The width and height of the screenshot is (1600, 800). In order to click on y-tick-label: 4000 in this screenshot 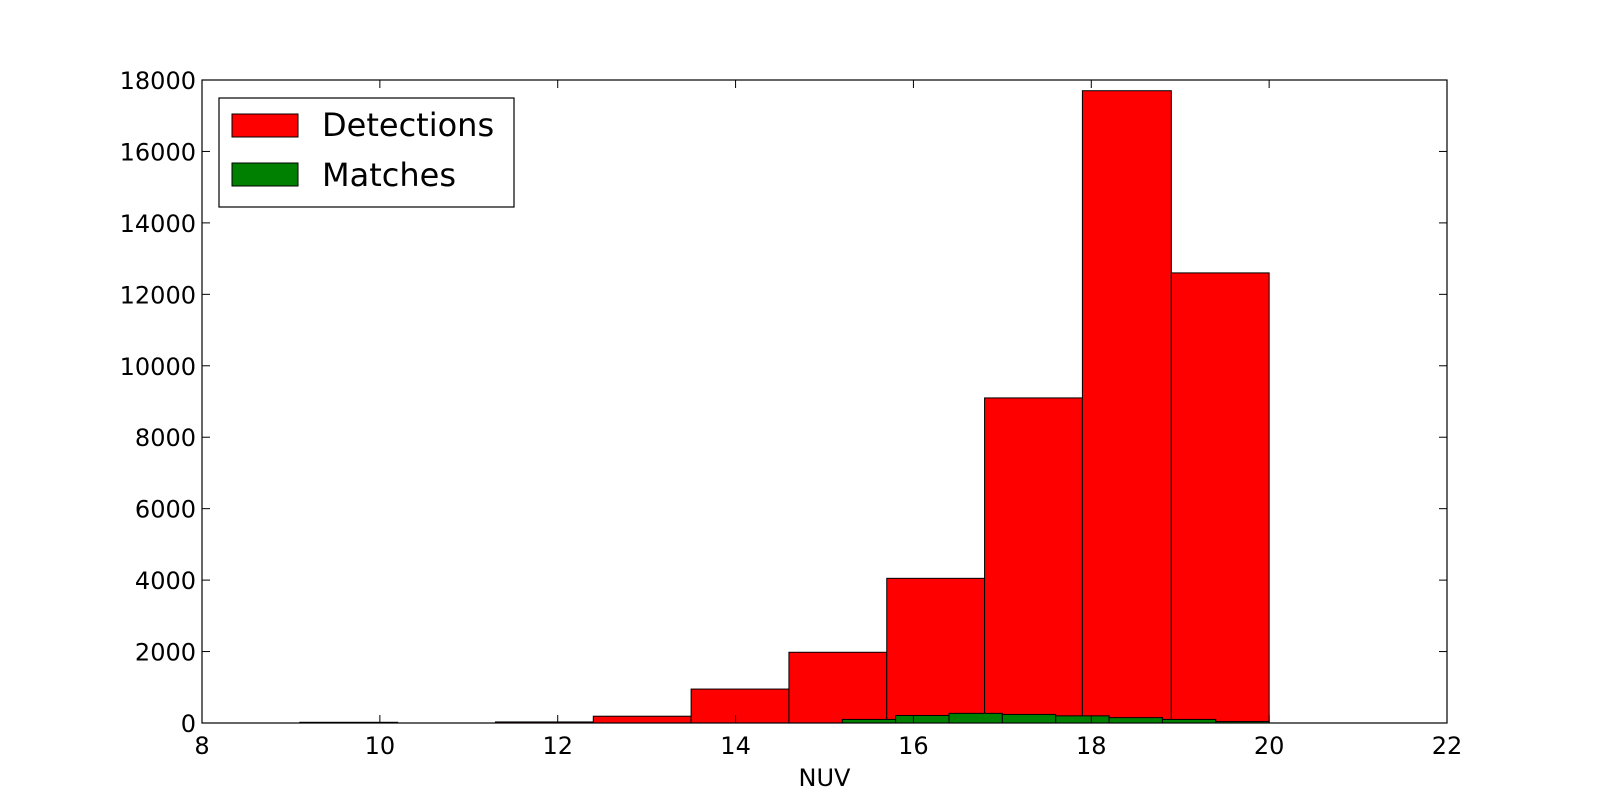, I will do `click(165, 581)`.